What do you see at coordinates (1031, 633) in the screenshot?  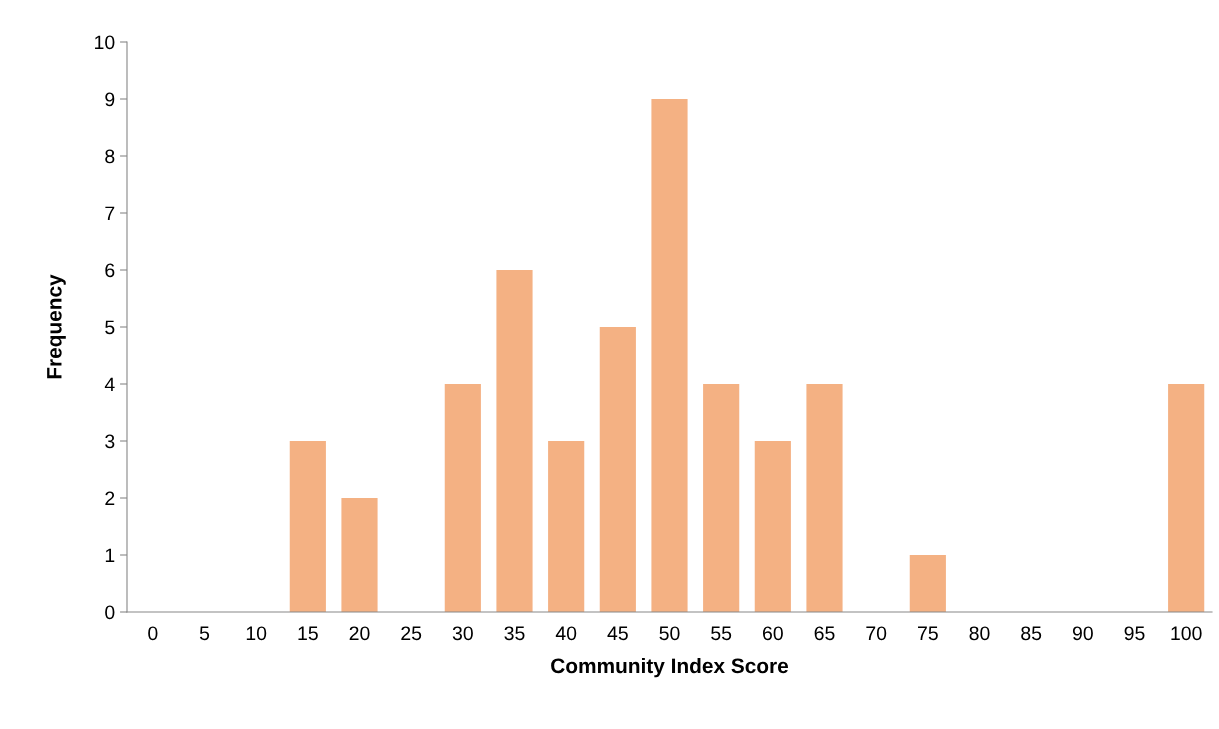 I see `x-tick-label: 85` at bounding box center [1031, 633].